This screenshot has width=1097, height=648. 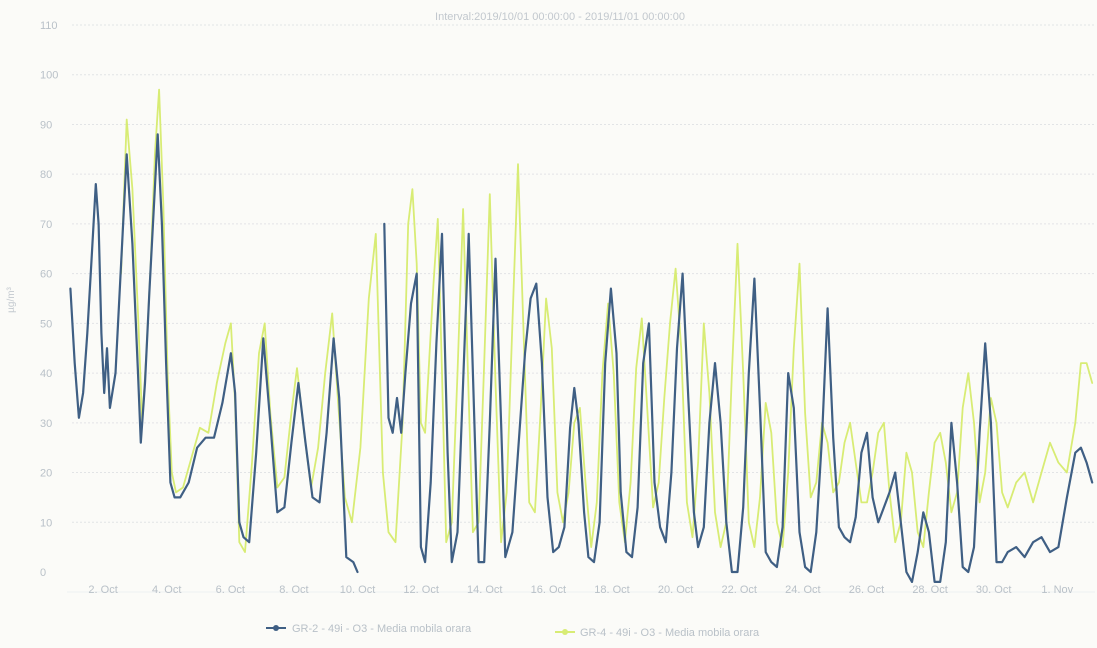 I want to click on legend-item-gr4: GR-4 - 49i - O3 - Media mobila orara, so click(x=657, y=633).